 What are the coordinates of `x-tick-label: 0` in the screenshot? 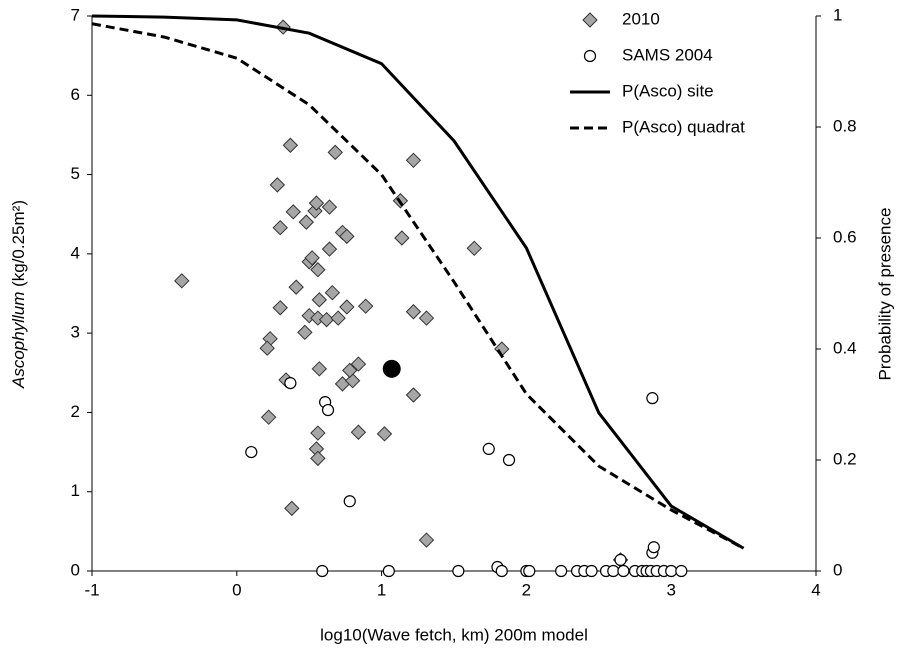 It's located at (236, 589).